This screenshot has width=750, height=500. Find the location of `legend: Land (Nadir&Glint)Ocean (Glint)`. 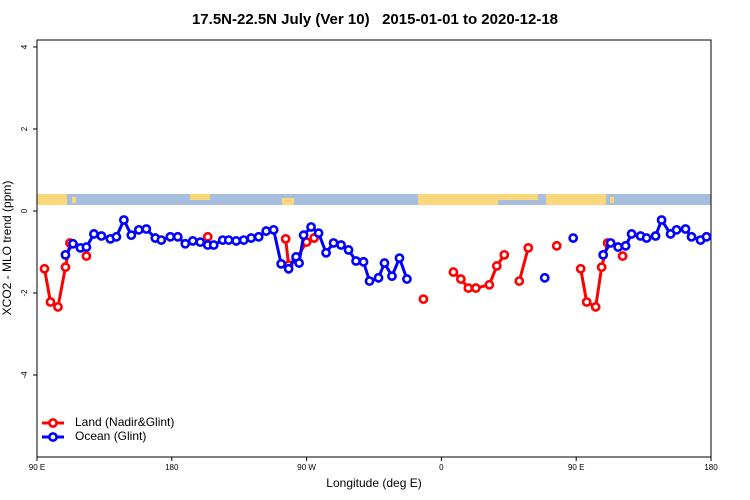

legend: Land (Nadir&Glint)Ocean (Glint) is located at coordinates (108, 429).